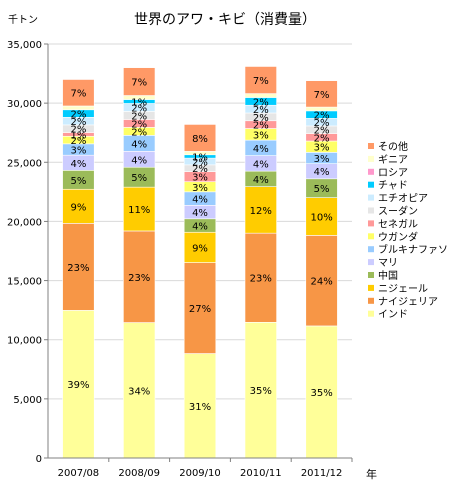 This screenshot has height=495, width=456. What do you see at coordinates (322, 473) in the screenshot?
I see `x-tick-label: 2011/12` at bounding box center [322, 473].